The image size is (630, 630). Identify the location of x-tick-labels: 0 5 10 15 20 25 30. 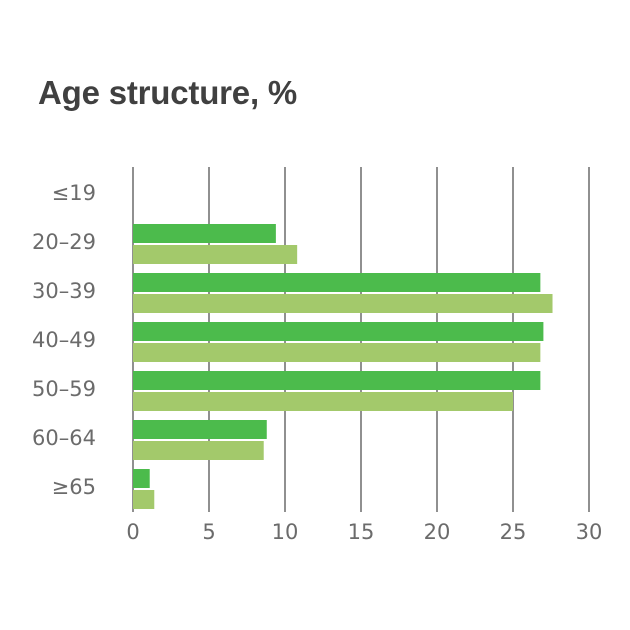
(364, 532).